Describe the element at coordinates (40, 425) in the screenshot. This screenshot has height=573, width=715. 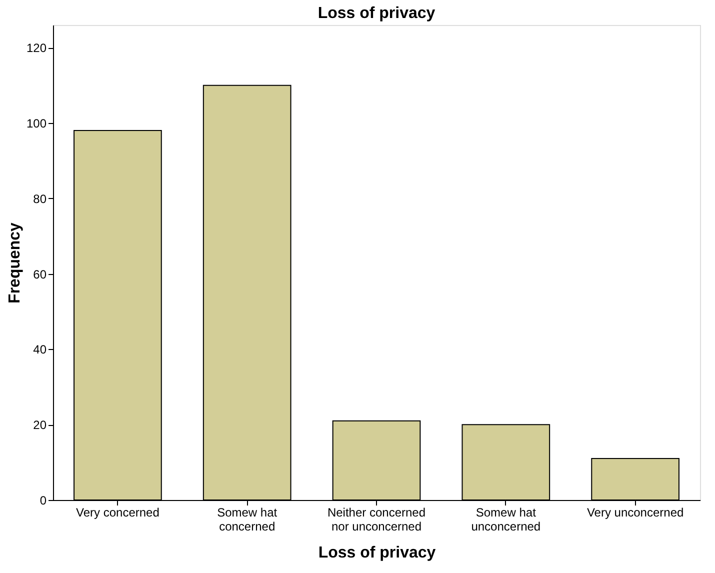
I see `y-tick-label: 20` at that location.